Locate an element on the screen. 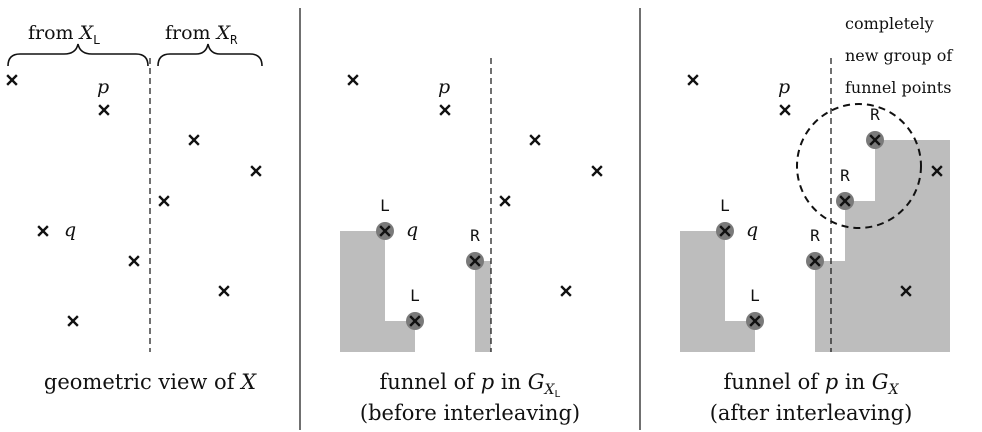  brace-left is located at coordinates (78, 55).